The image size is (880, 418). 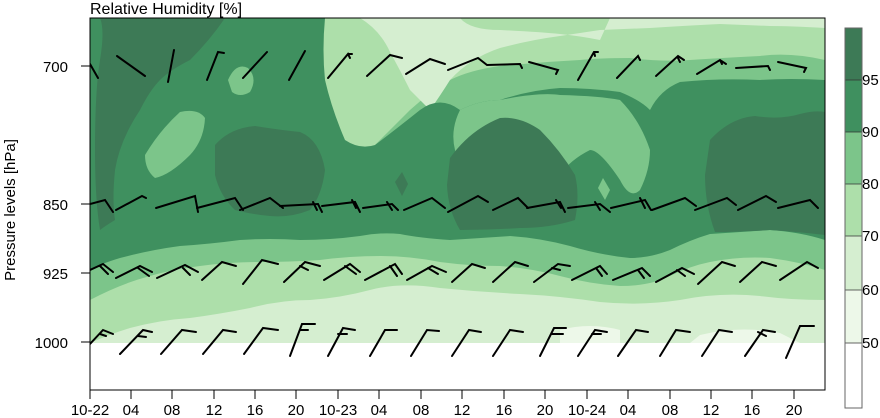 What do you see at coordinates (870, 236) in the screenshot?
I see `colorbar-tick-70: 70` at bounding box center [870, 236].